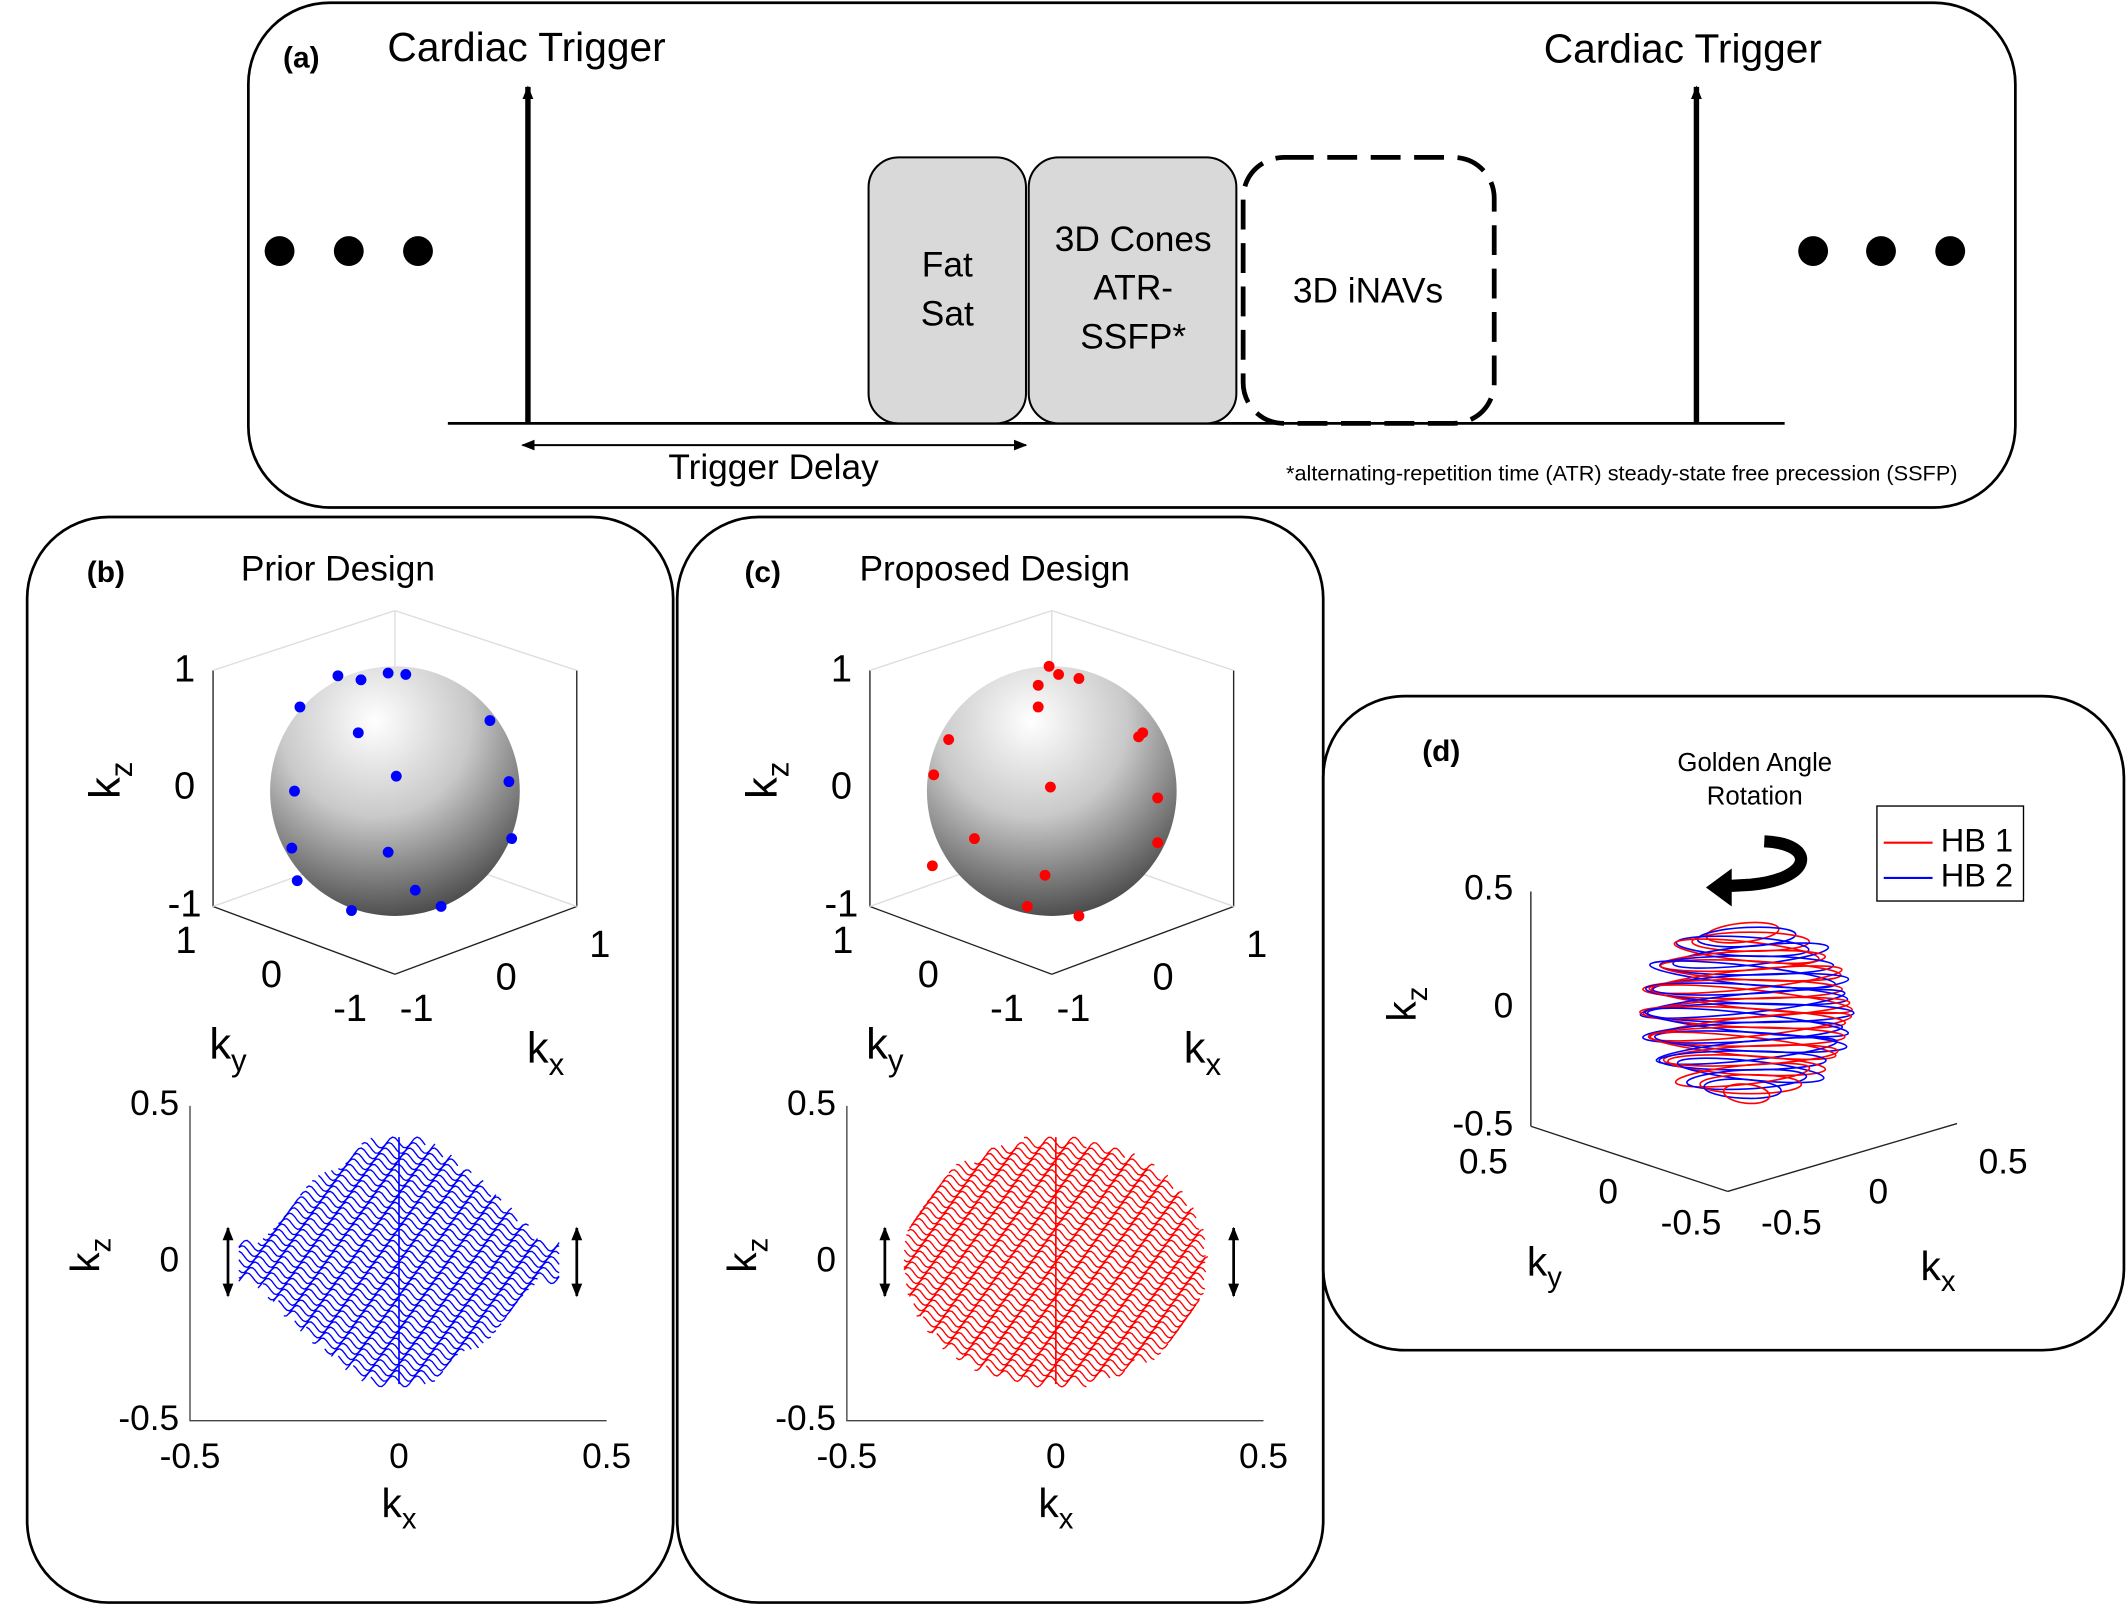 This screenshot has height=1608, width=2128. I want to click on legend-box, so click(1950, 853).